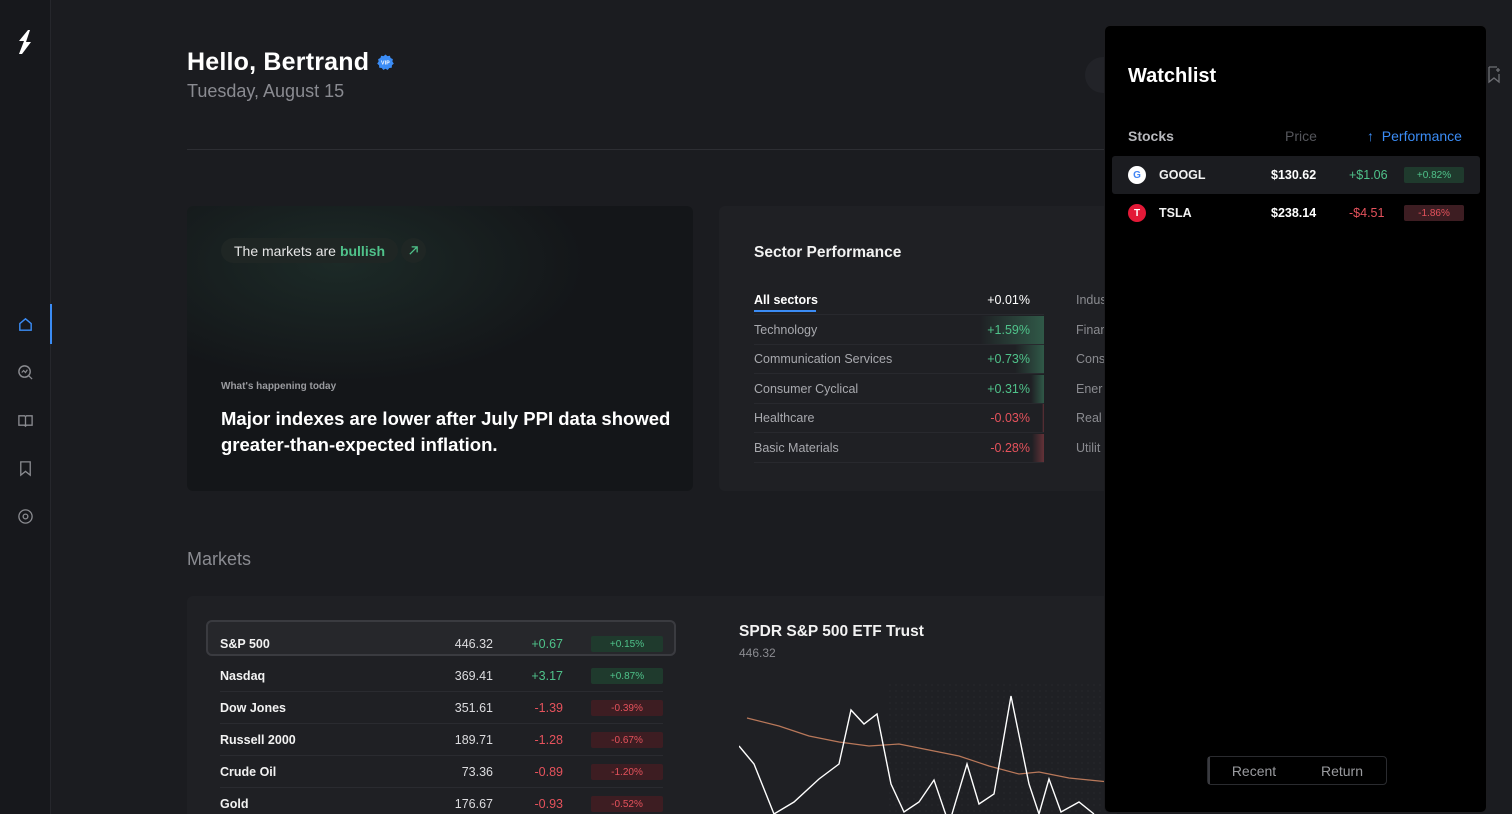 The height and width of the screenshot is (814, 1512). Describe the element at coordinates (786, 329) in the screenshot. I see `sector-name: Technology` at that location.